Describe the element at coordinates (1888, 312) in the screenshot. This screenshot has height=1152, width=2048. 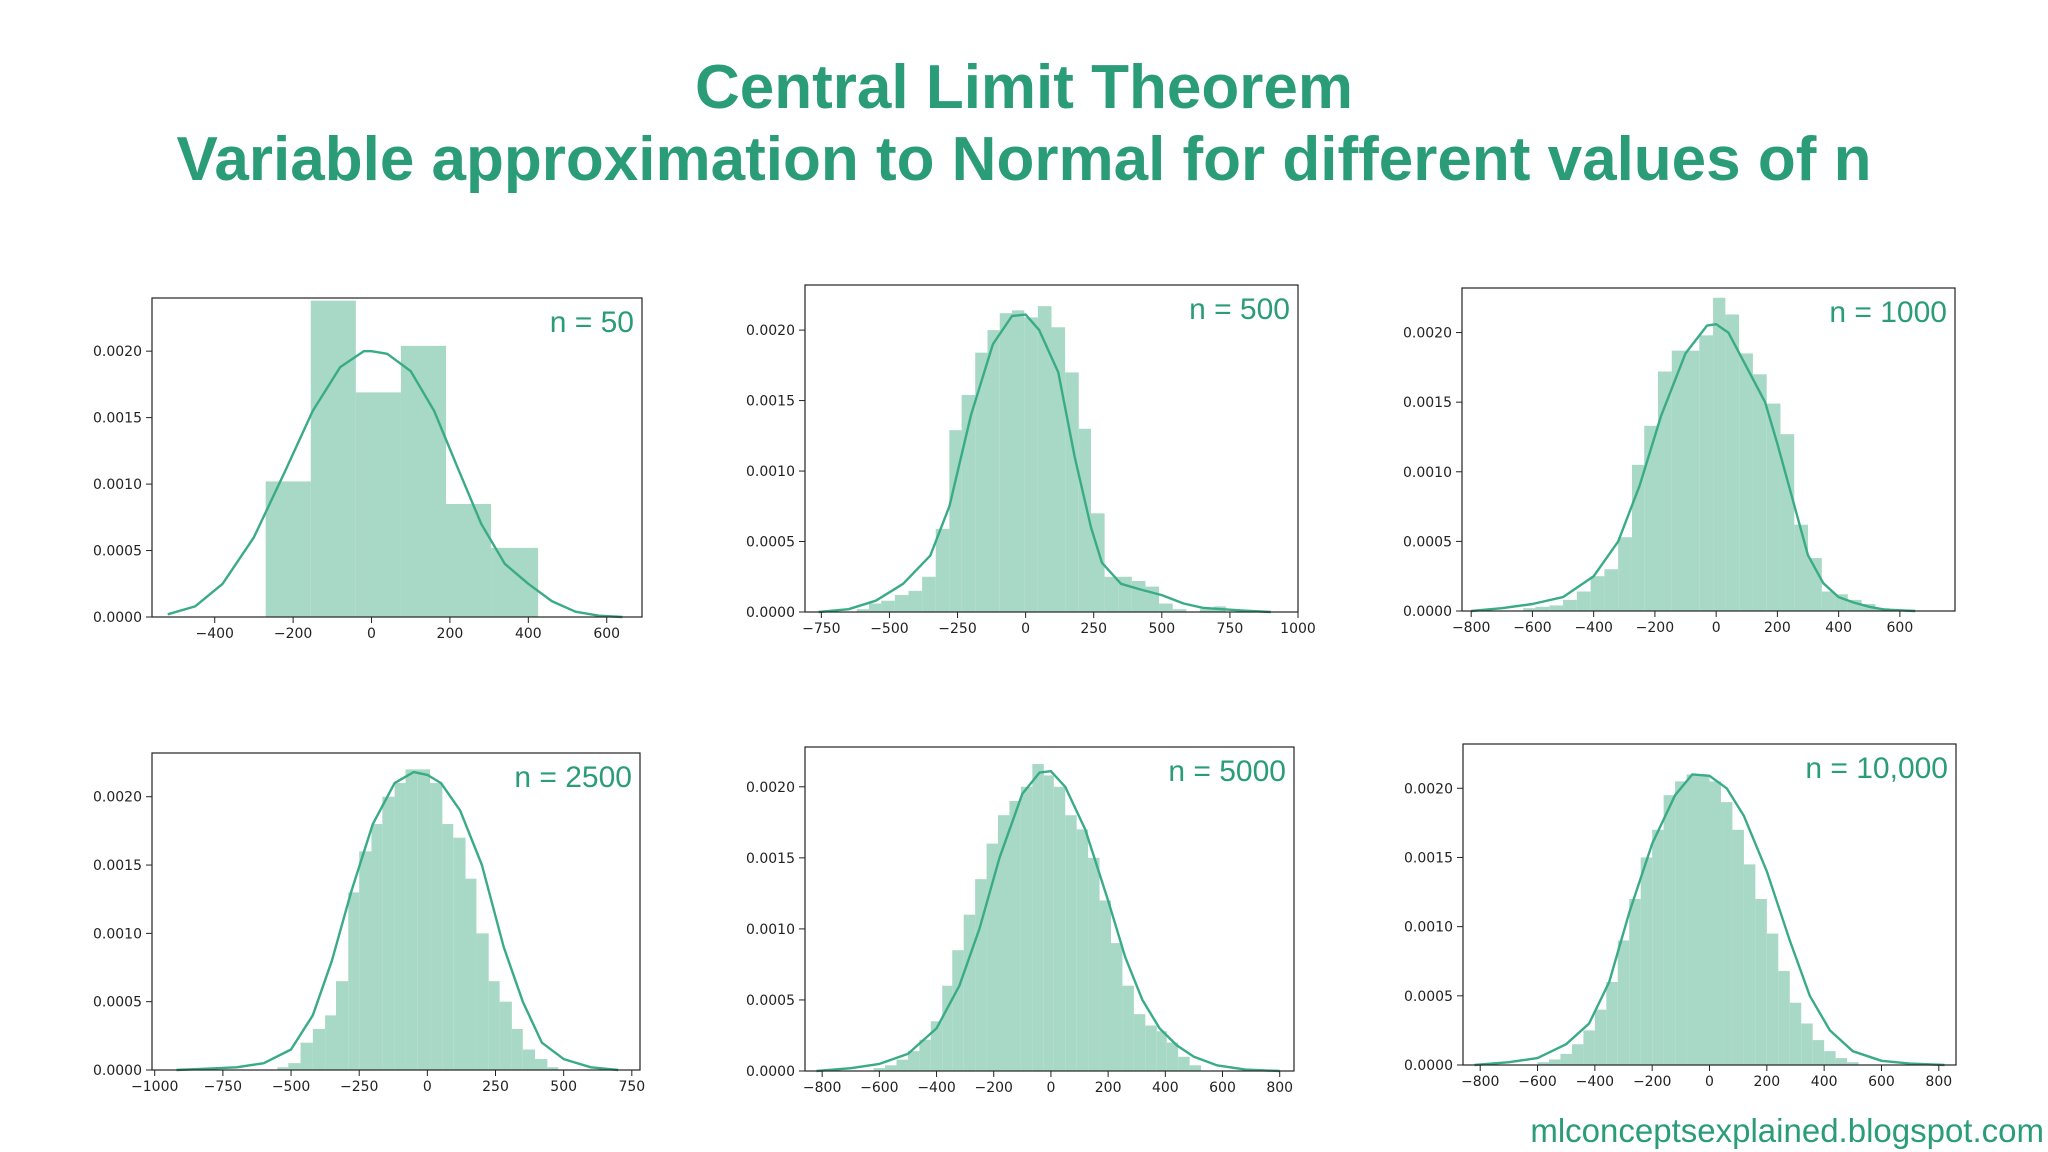
I see `sample-size-label: n = 1000` at that location.